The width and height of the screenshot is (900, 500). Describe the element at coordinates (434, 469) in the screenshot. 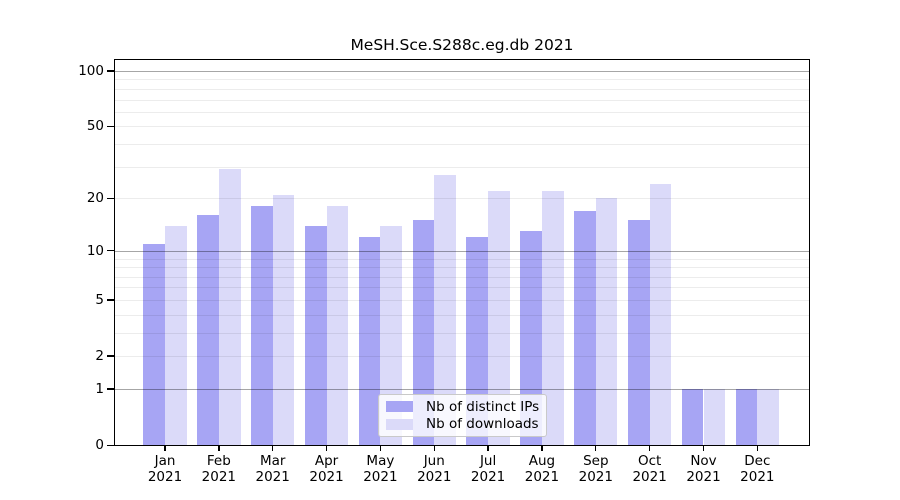

I see `x-axis-tick-label: Jun 2021` at that location.